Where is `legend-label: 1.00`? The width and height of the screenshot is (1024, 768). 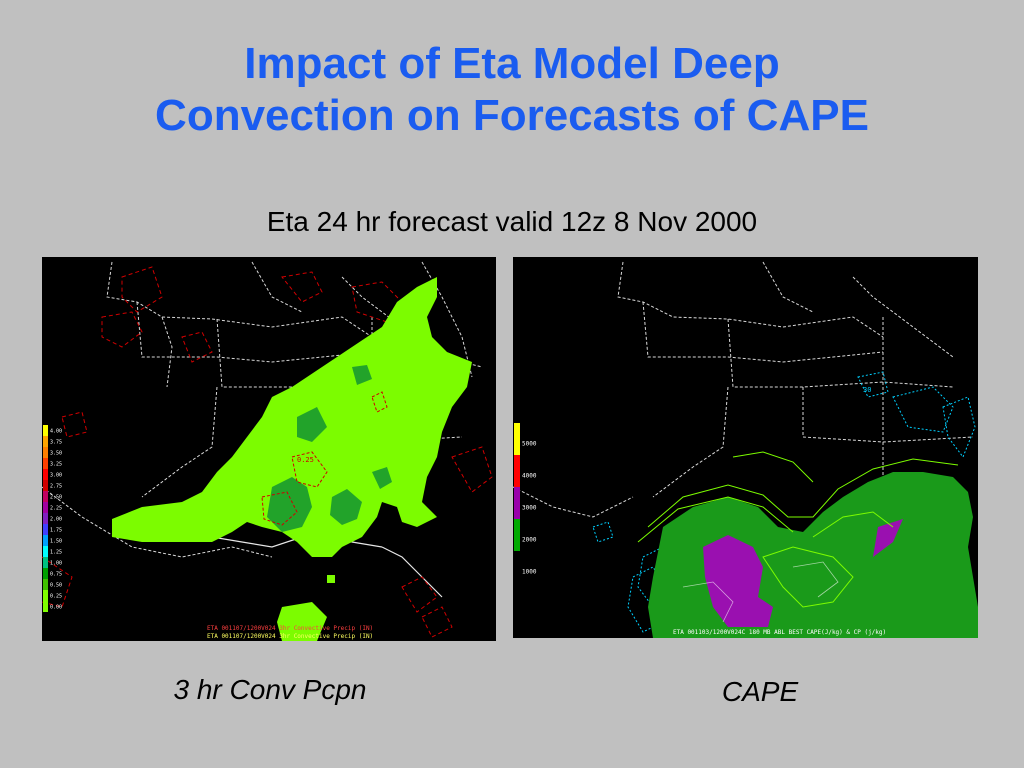
legend-label: 1.00 is located at coordinates (56, 564).